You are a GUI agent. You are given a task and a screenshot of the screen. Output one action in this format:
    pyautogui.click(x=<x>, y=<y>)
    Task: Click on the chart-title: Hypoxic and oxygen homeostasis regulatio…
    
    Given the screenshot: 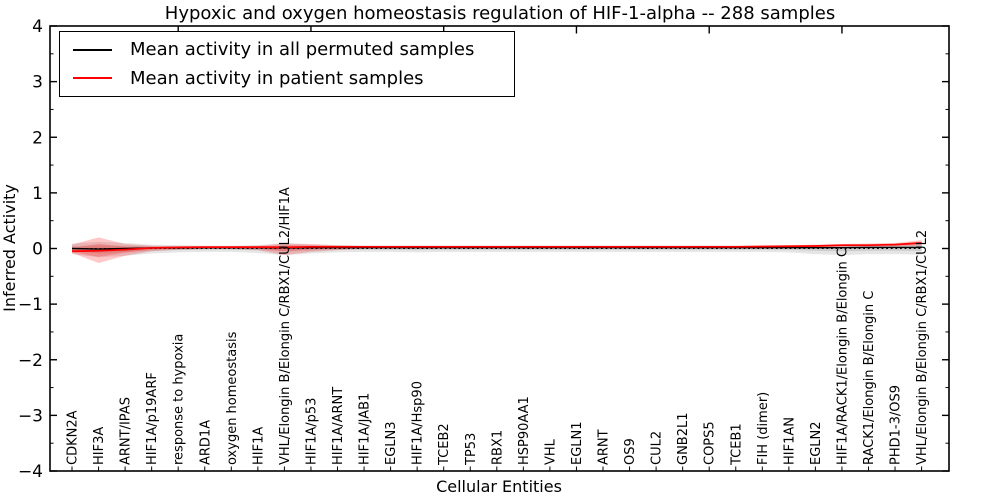 What is the action you would take?
    pyautogui.click(x=500, y=13)
    